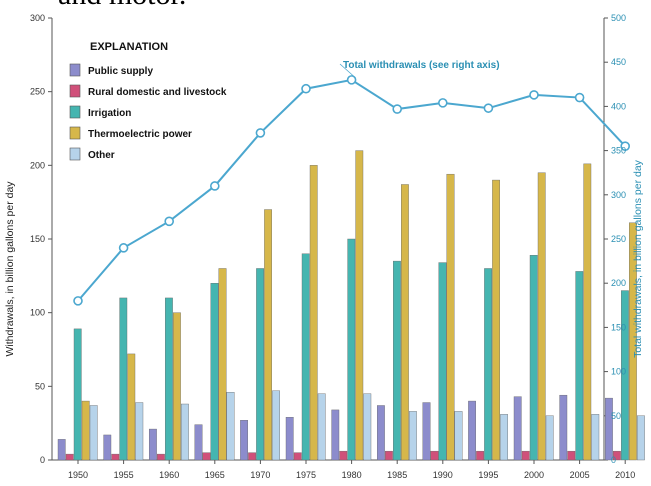 The width and height of the screenshot is (651, 486). I want to click on bar-public-supply-1955, so click(107, 447).